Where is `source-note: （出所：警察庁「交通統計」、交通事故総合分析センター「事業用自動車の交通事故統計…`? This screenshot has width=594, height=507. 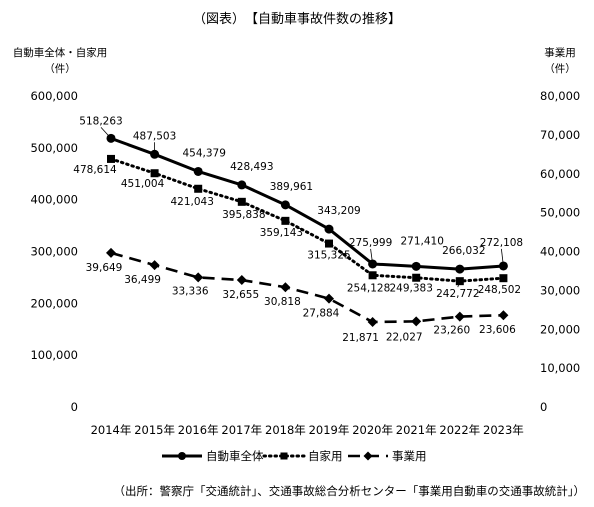
source-note: （出所：警察庁「交通統計」、交通事故総合分析センター「事業用自動車の交通事故統計… is located at coordinates (350, 491).